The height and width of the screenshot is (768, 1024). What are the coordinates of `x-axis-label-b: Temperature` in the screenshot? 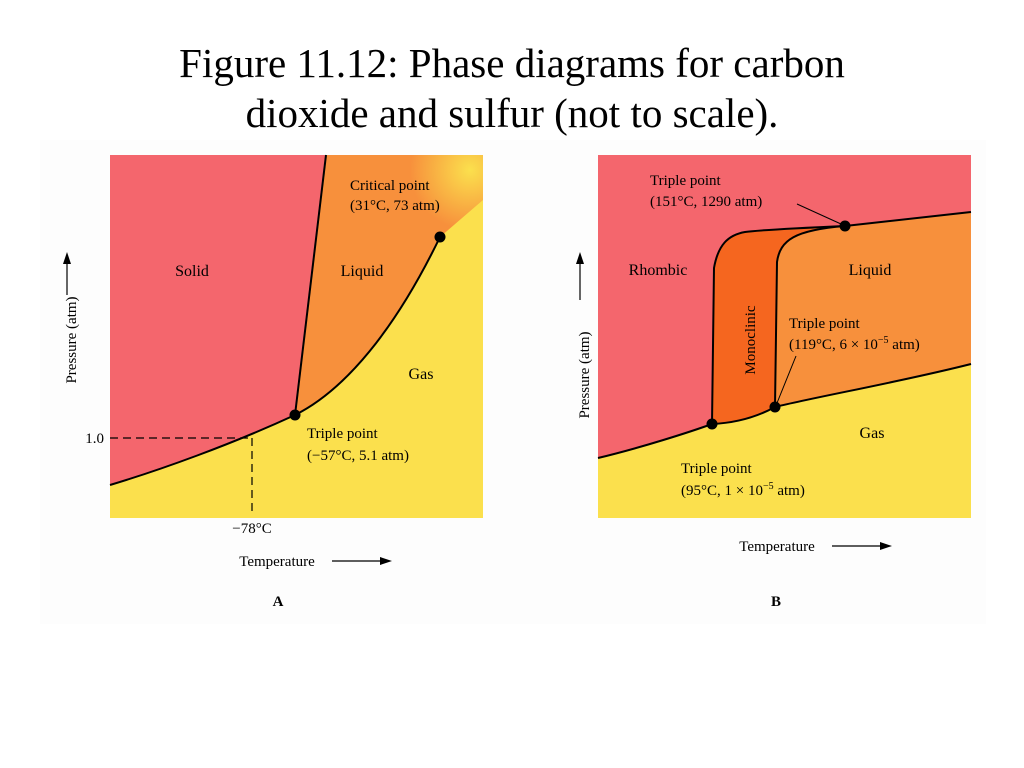 It's located at (777, 547).